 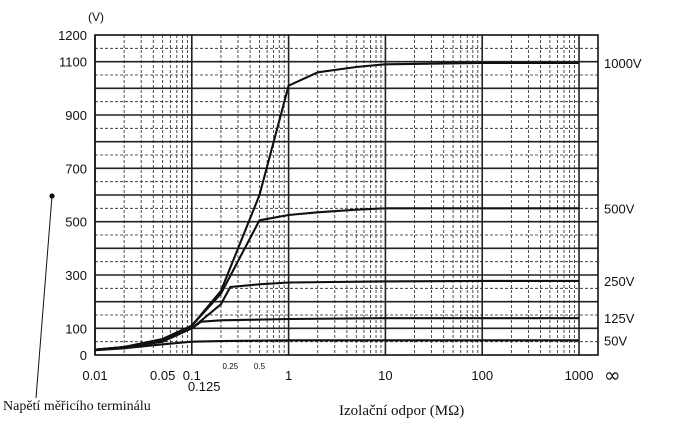 What do you see at coordinates (44, 297) in the screenshot?
I see `y-label-pointer` at bounding box center [44, 297].